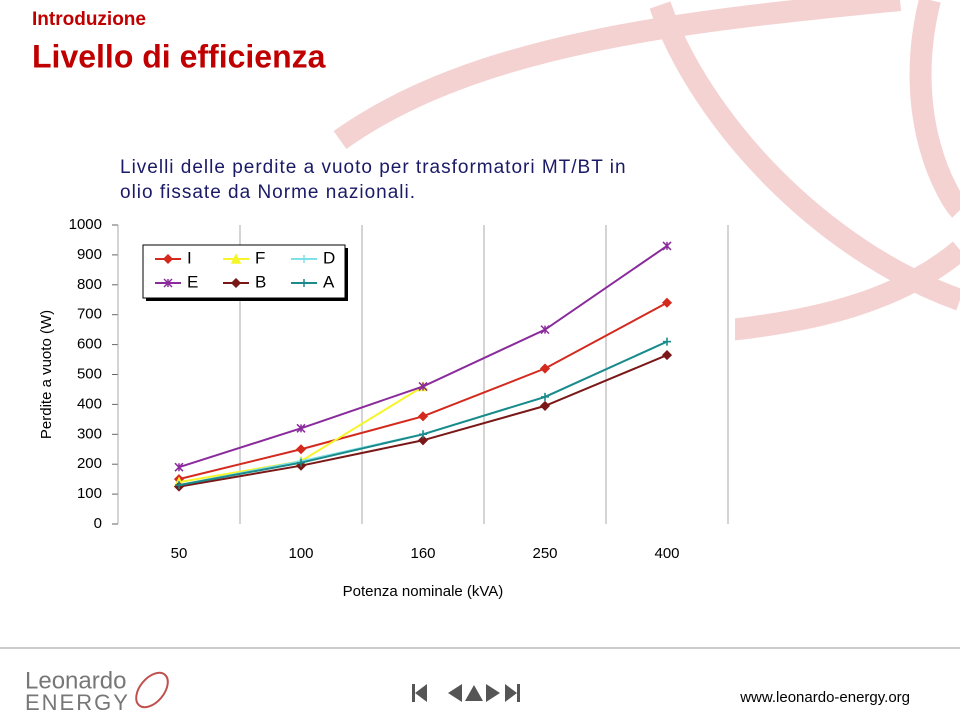 This screenshot has height=718, width=960. Describe the element at coordinates (89, 314) in the screenshot. I see `y-tick-label: 700` at that location.